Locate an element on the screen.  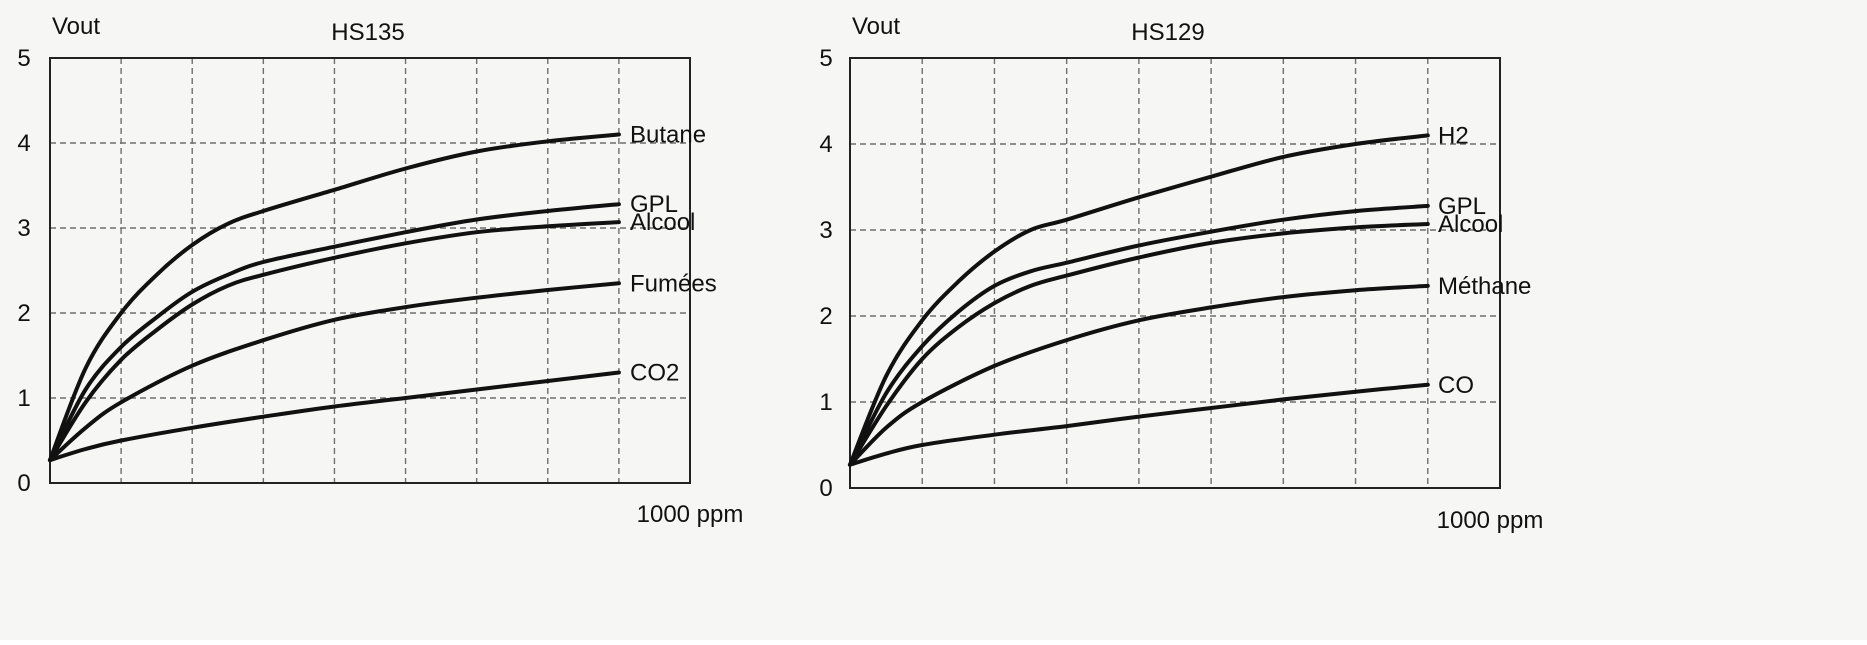
series-label: CO is located at coordinates (1456, 385).